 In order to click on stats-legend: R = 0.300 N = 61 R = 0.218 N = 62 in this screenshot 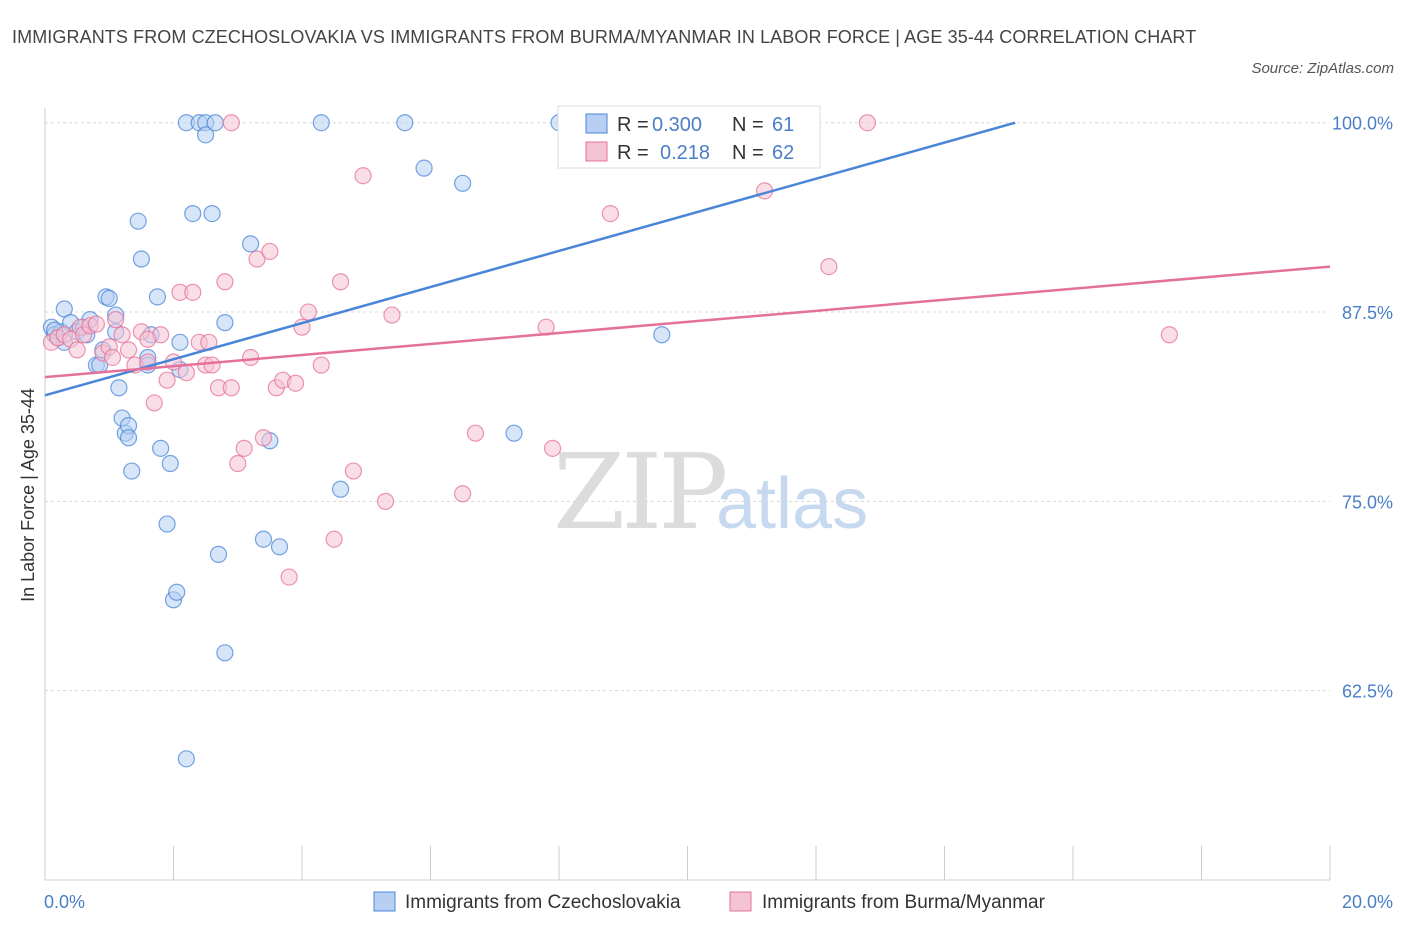, I will do `click(689, 137)`.